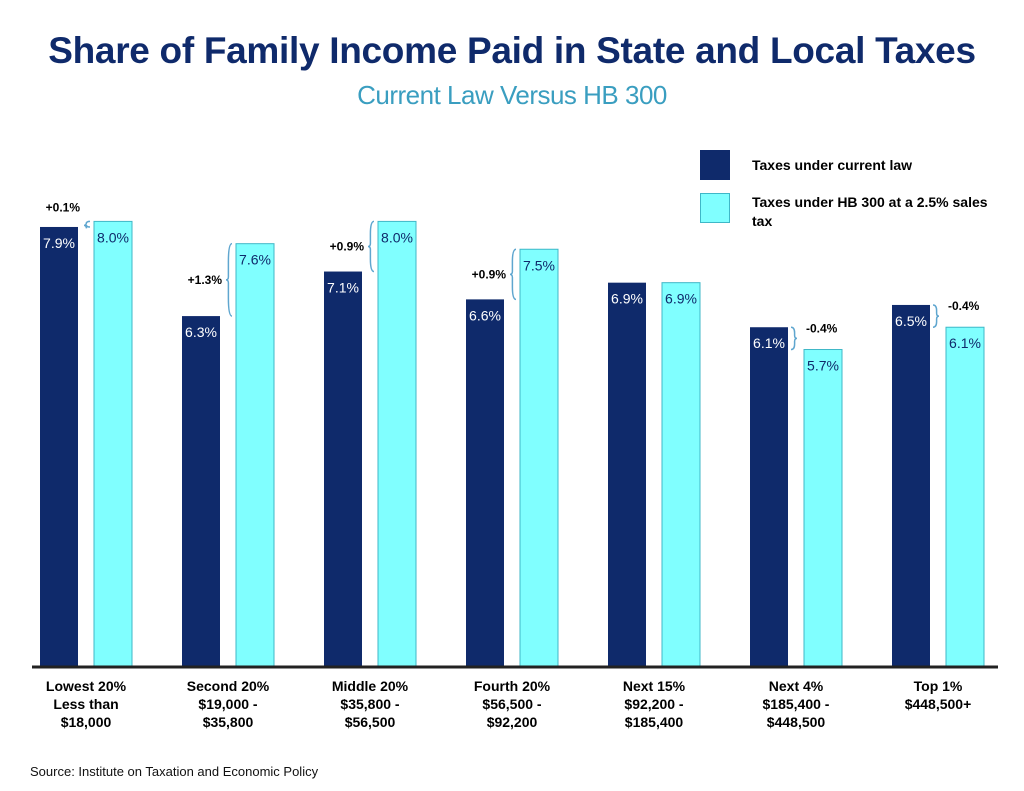 The width and height of the screenshot is (1024, 791). I want to click on category-label: $448,500, so click(796, 722).